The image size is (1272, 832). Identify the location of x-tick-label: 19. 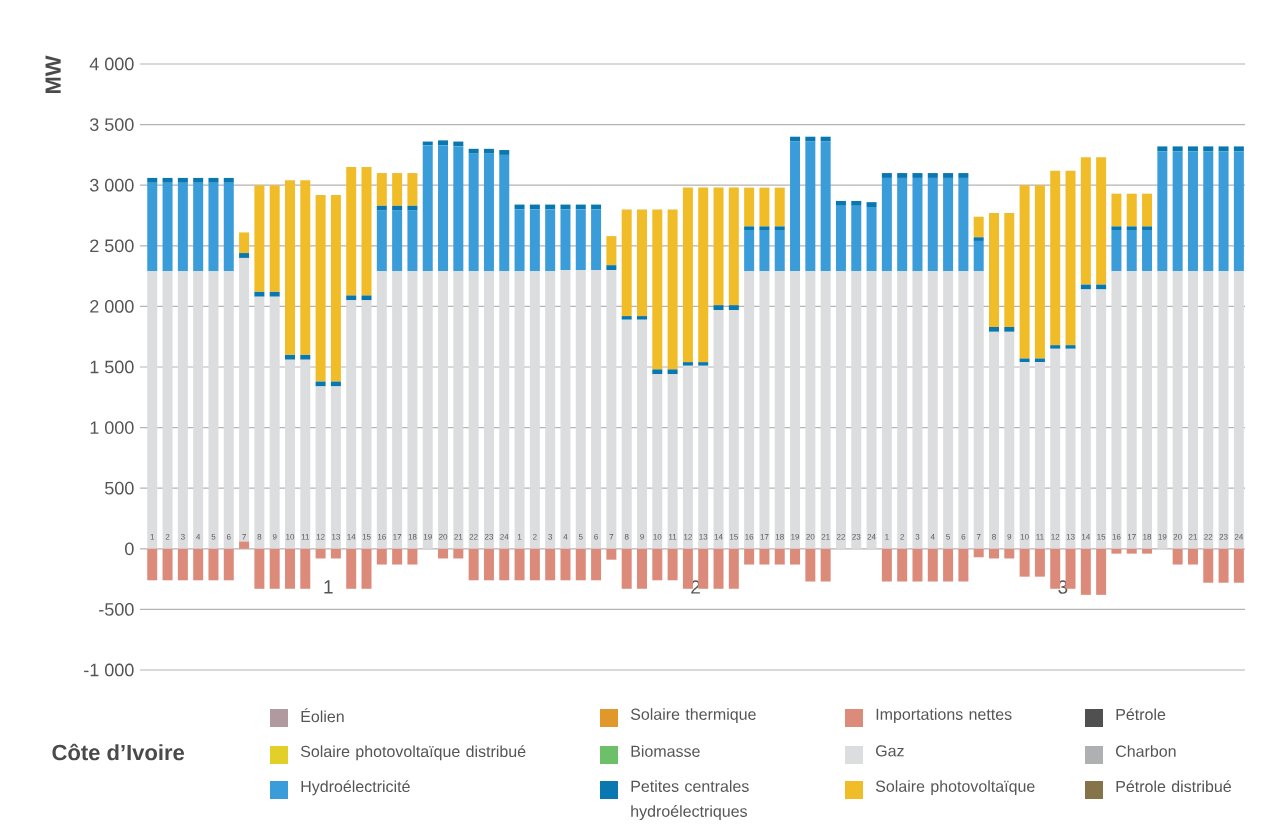
(427, 536).